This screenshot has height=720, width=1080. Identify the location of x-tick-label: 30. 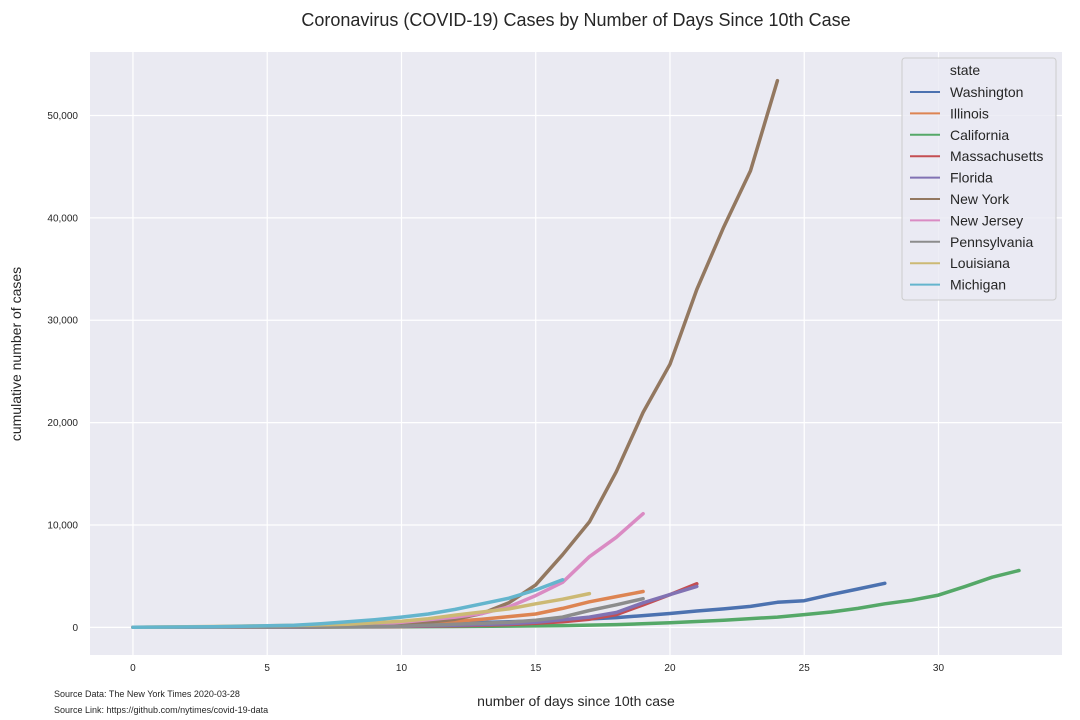
(939, 668).